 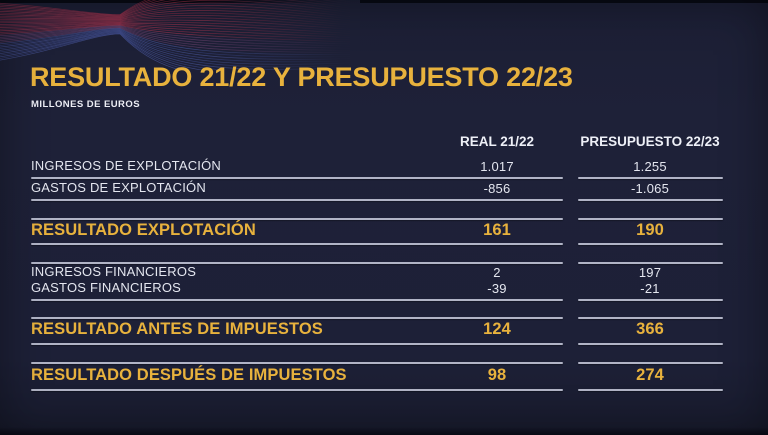 I want to click on table-row-result: RESULTADO ANTES DE IMPUESTOS 124 366, so click(x=384, y=330).